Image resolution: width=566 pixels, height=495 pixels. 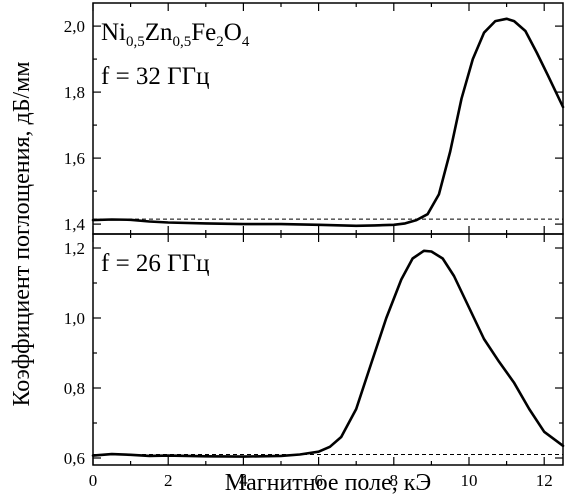 What do you see at coordinates (74, 248) in the screenshot?
I see `y-tick-label: 1,2` at bounding box center [74, 248].